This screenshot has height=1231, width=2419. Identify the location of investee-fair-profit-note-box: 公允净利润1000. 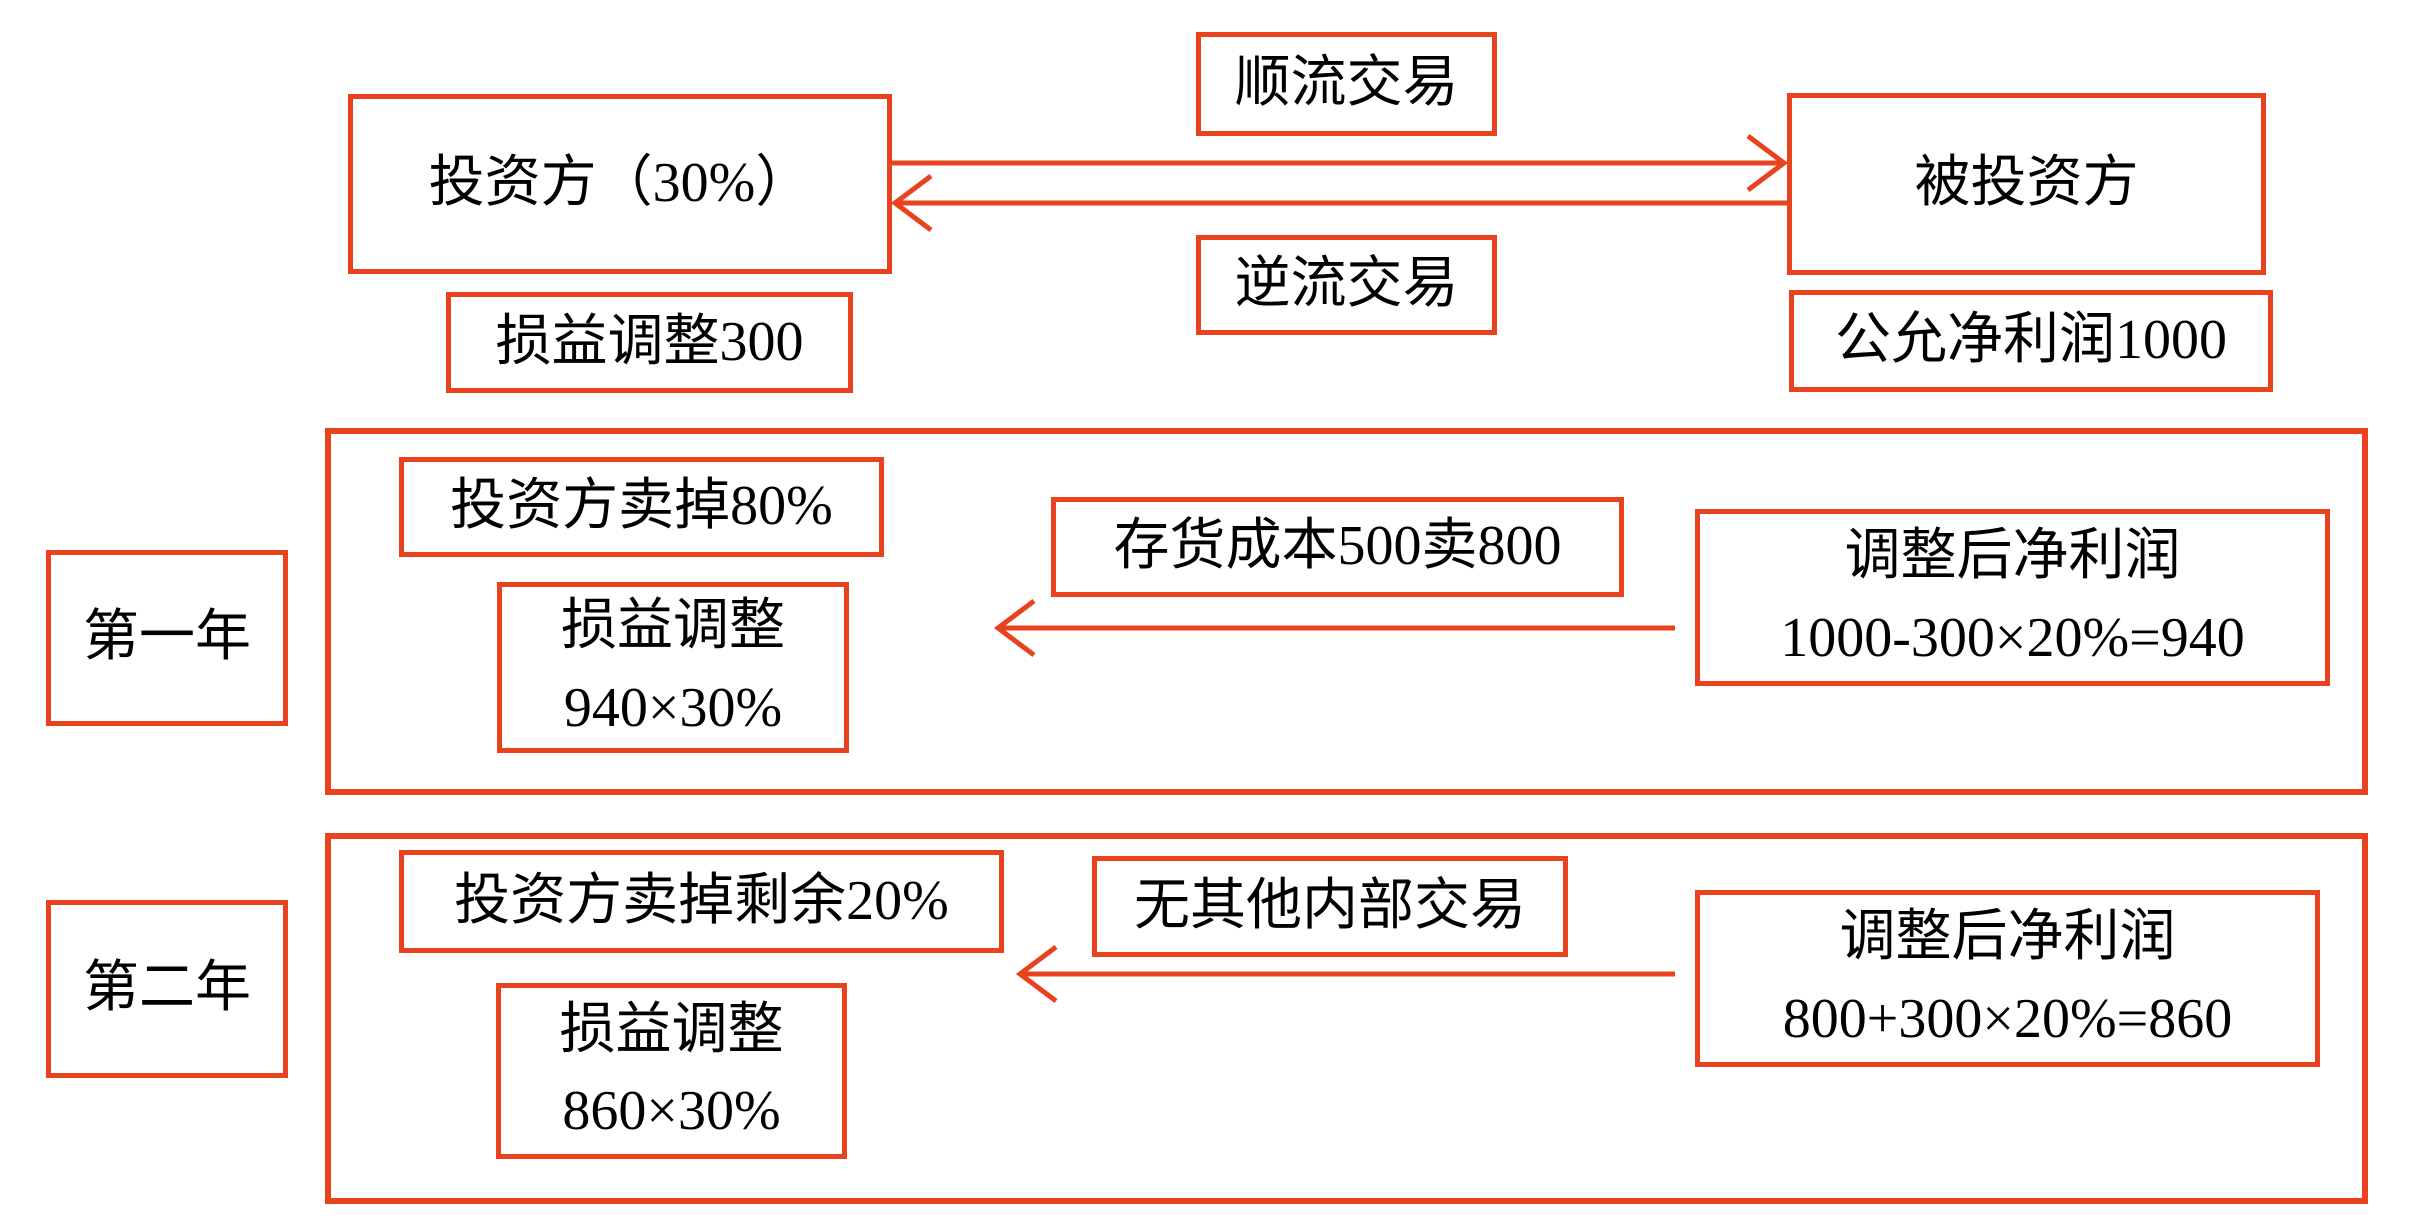
(2031, 341).